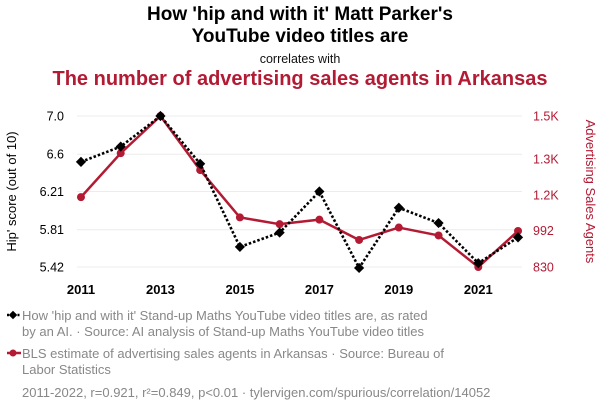 The image size is (600, 414). Describe the element at coordinates (398, 289) in the screenshot. I see `x-tick: 2019` at that location.